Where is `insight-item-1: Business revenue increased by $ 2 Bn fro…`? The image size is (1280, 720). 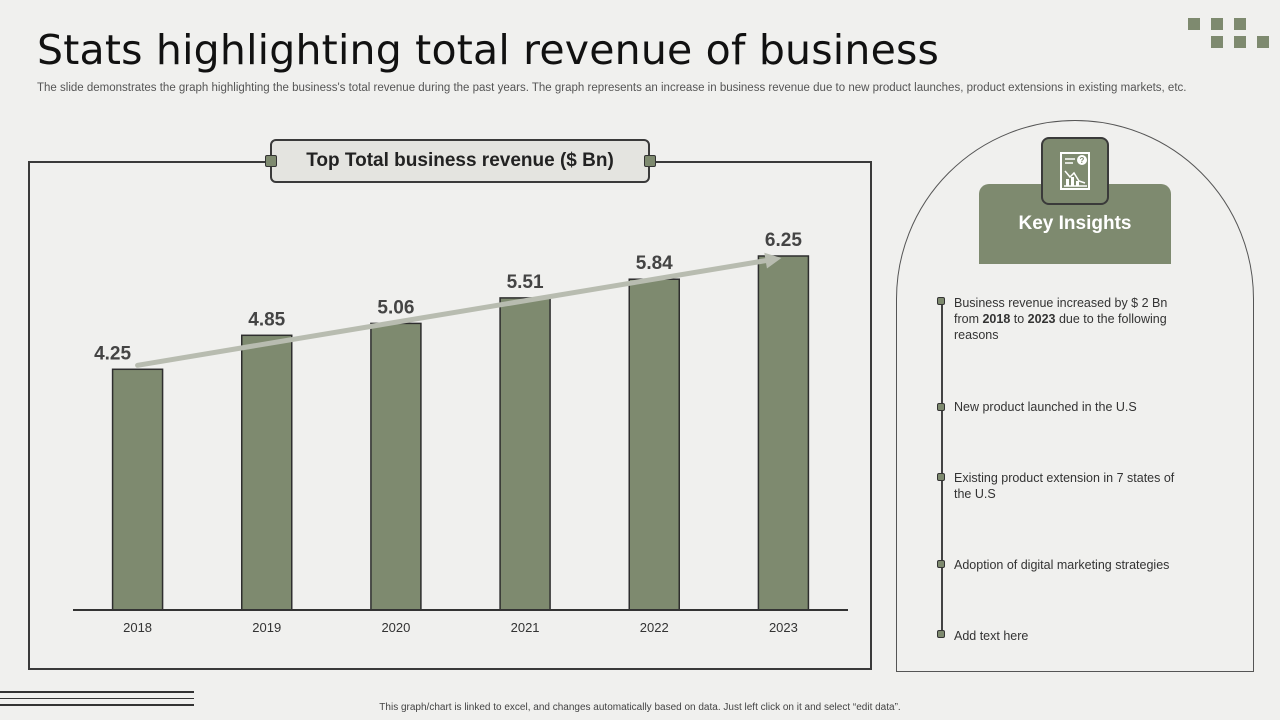 insight-item-1: Business revenue increased by $ 2 Bn fro… is located at coordinates (1061, 319).